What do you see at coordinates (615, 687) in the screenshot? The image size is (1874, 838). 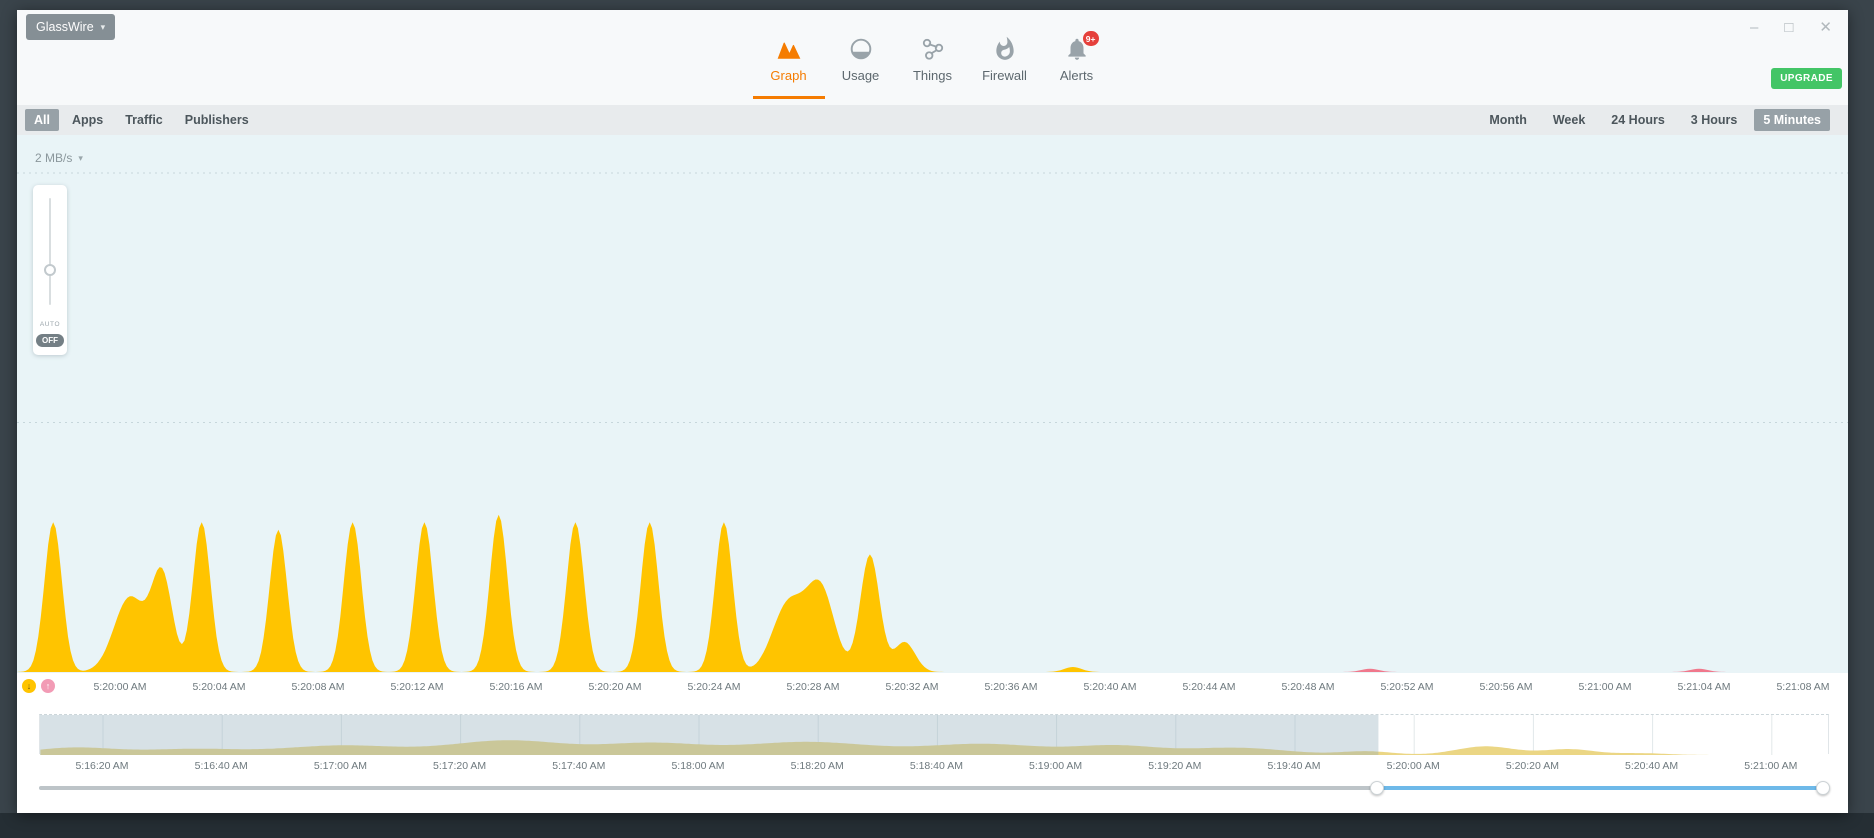 I see `time-tick-label: 5:20:20 AM` at bounding box center [615, 687].